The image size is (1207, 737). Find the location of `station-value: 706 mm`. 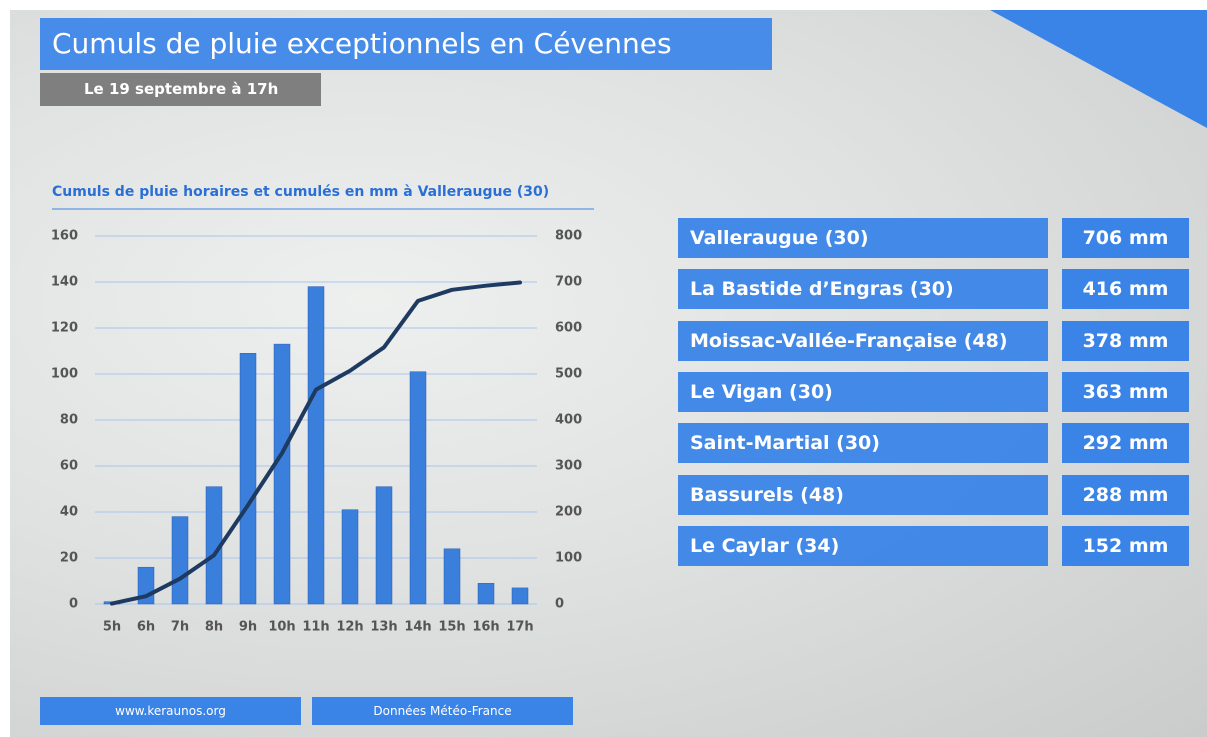

station-value: 706 mm is located at coordinates (1125, 238).